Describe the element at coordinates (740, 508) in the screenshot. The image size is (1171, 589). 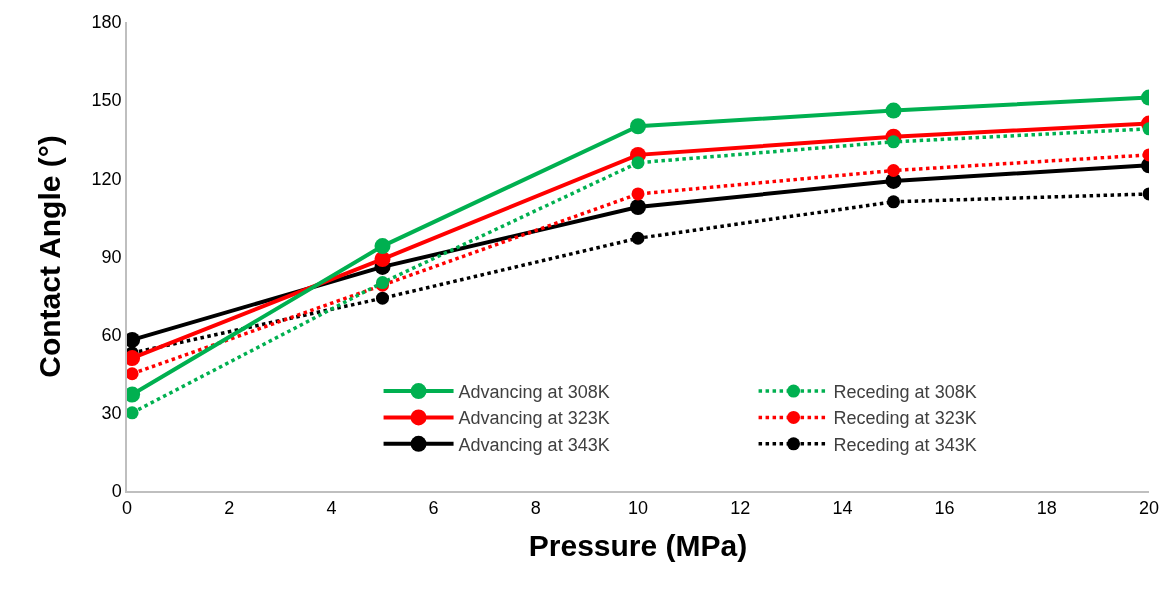
I see `x-tick-label: 12` at that location.